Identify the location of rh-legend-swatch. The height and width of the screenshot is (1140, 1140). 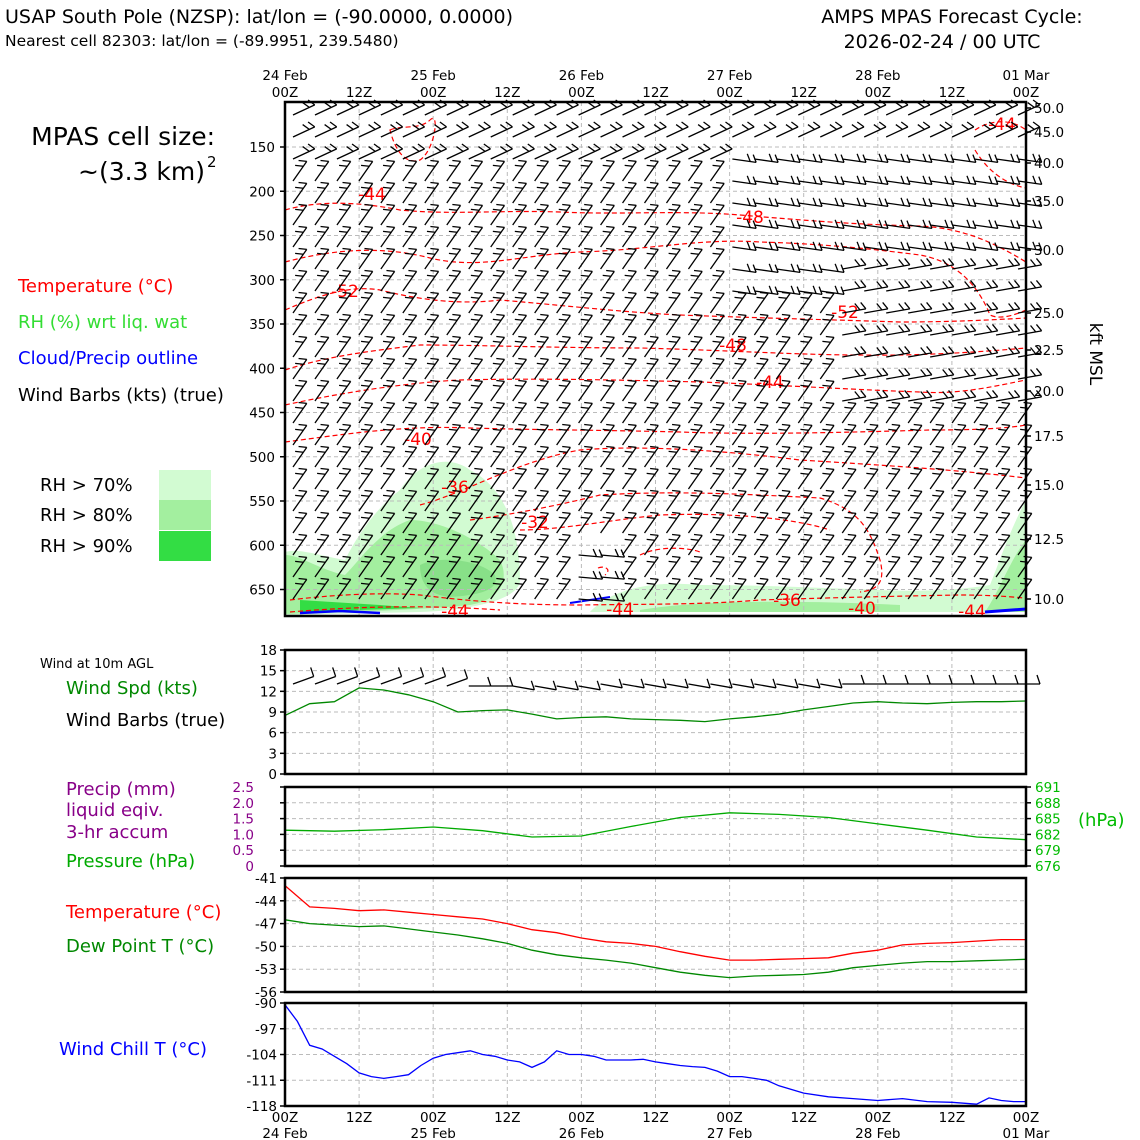
(185, 546).